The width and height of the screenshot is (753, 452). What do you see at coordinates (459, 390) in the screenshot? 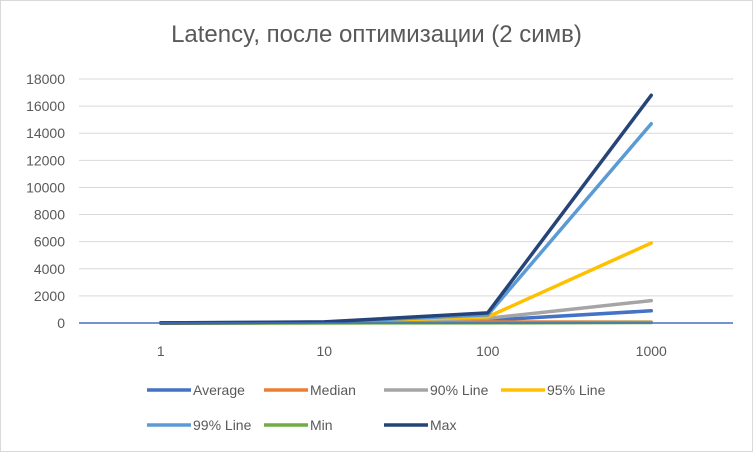
I see `legend-label: 90% Line` at bounding box center [459, 390].